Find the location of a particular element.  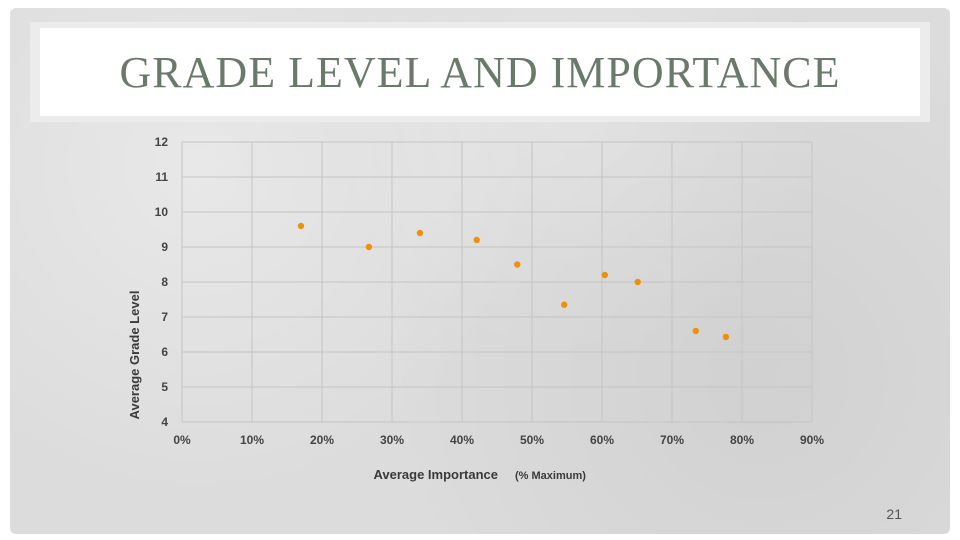

y-tick-label: 12 is located at coordinates (162, 142).